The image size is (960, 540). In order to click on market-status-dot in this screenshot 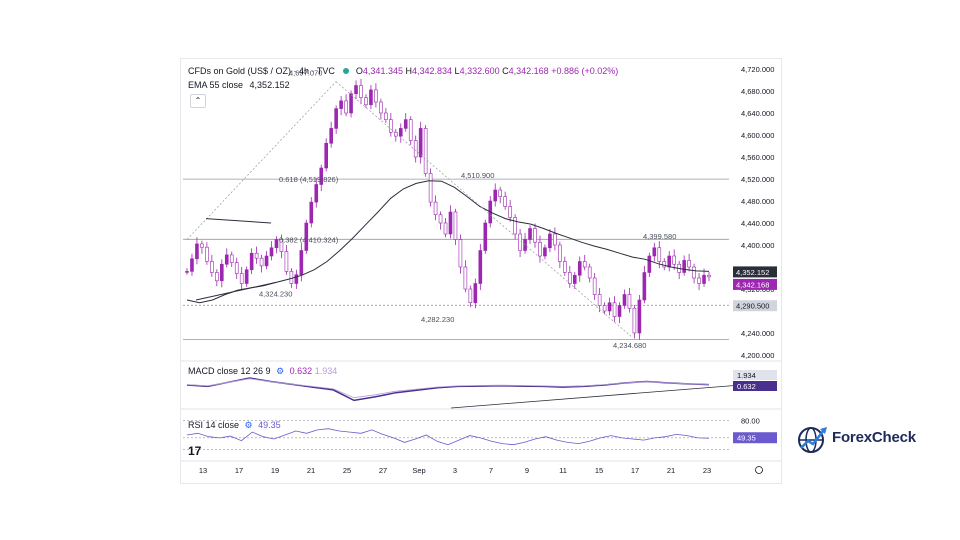, I will do `click(346, 71)`.